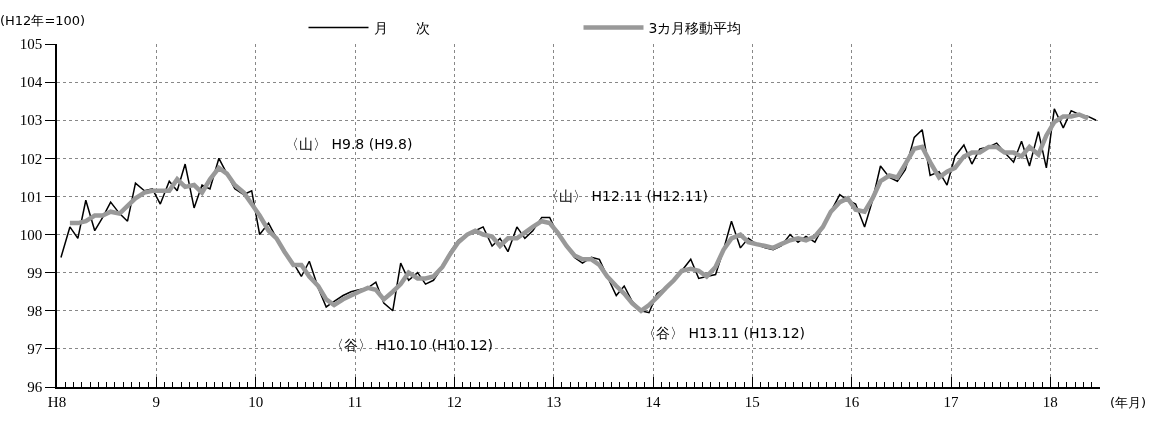  I want to click on x-axis-title: (年月), so click(1128, 402).